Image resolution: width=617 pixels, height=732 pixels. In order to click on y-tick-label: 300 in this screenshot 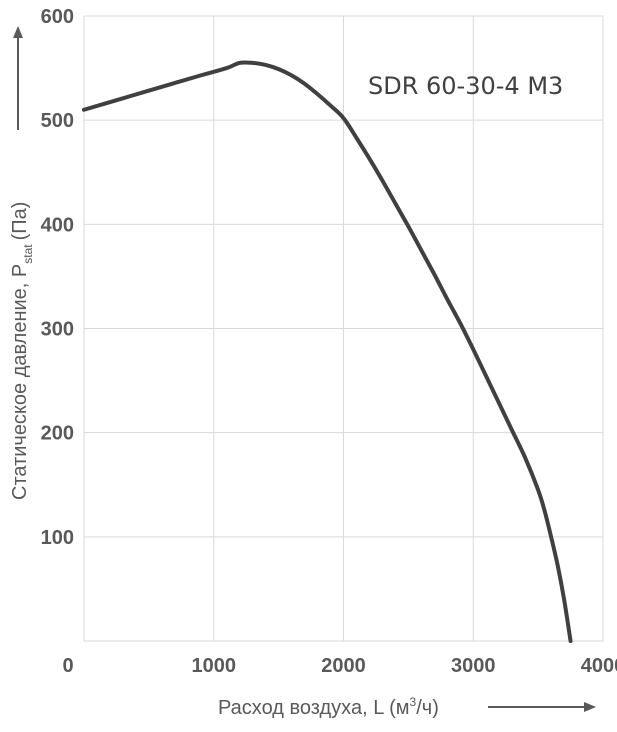, I will do `click(57, 330)`.